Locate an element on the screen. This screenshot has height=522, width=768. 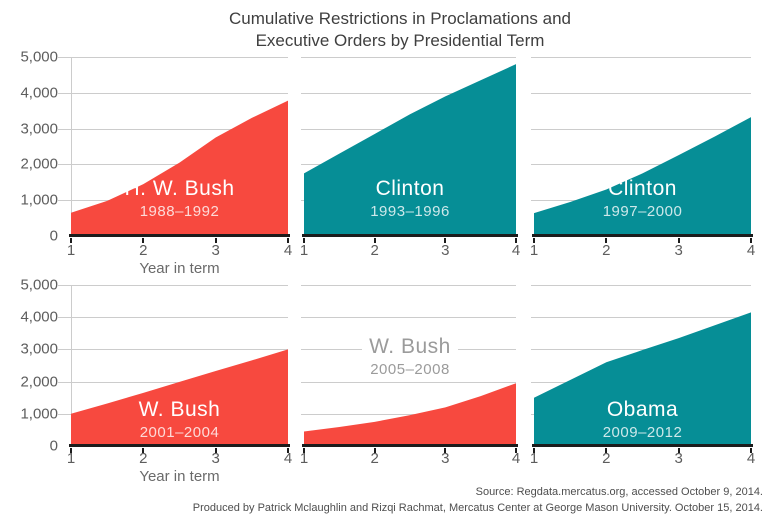
president-term: 1993–1996 is located at coordinates (410, 211).